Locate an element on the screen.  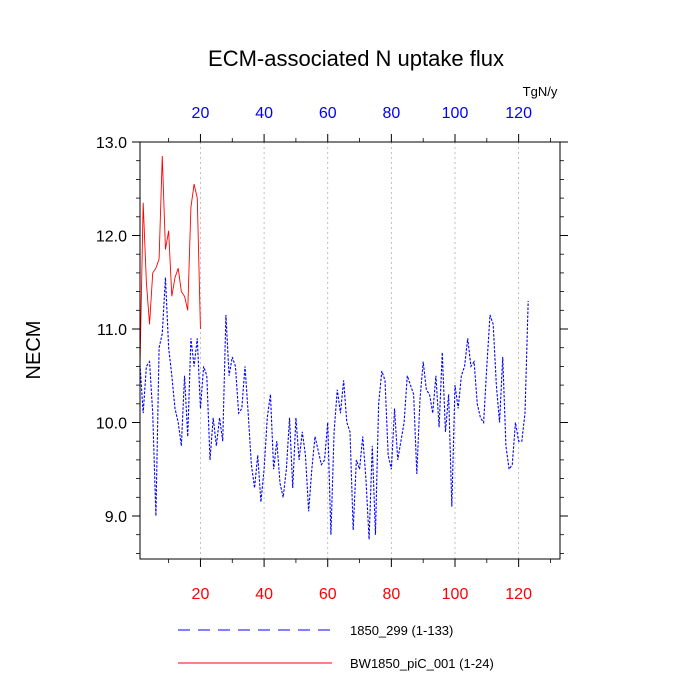
y-tick-label: 10.0 is located at coordinates (111, 424).